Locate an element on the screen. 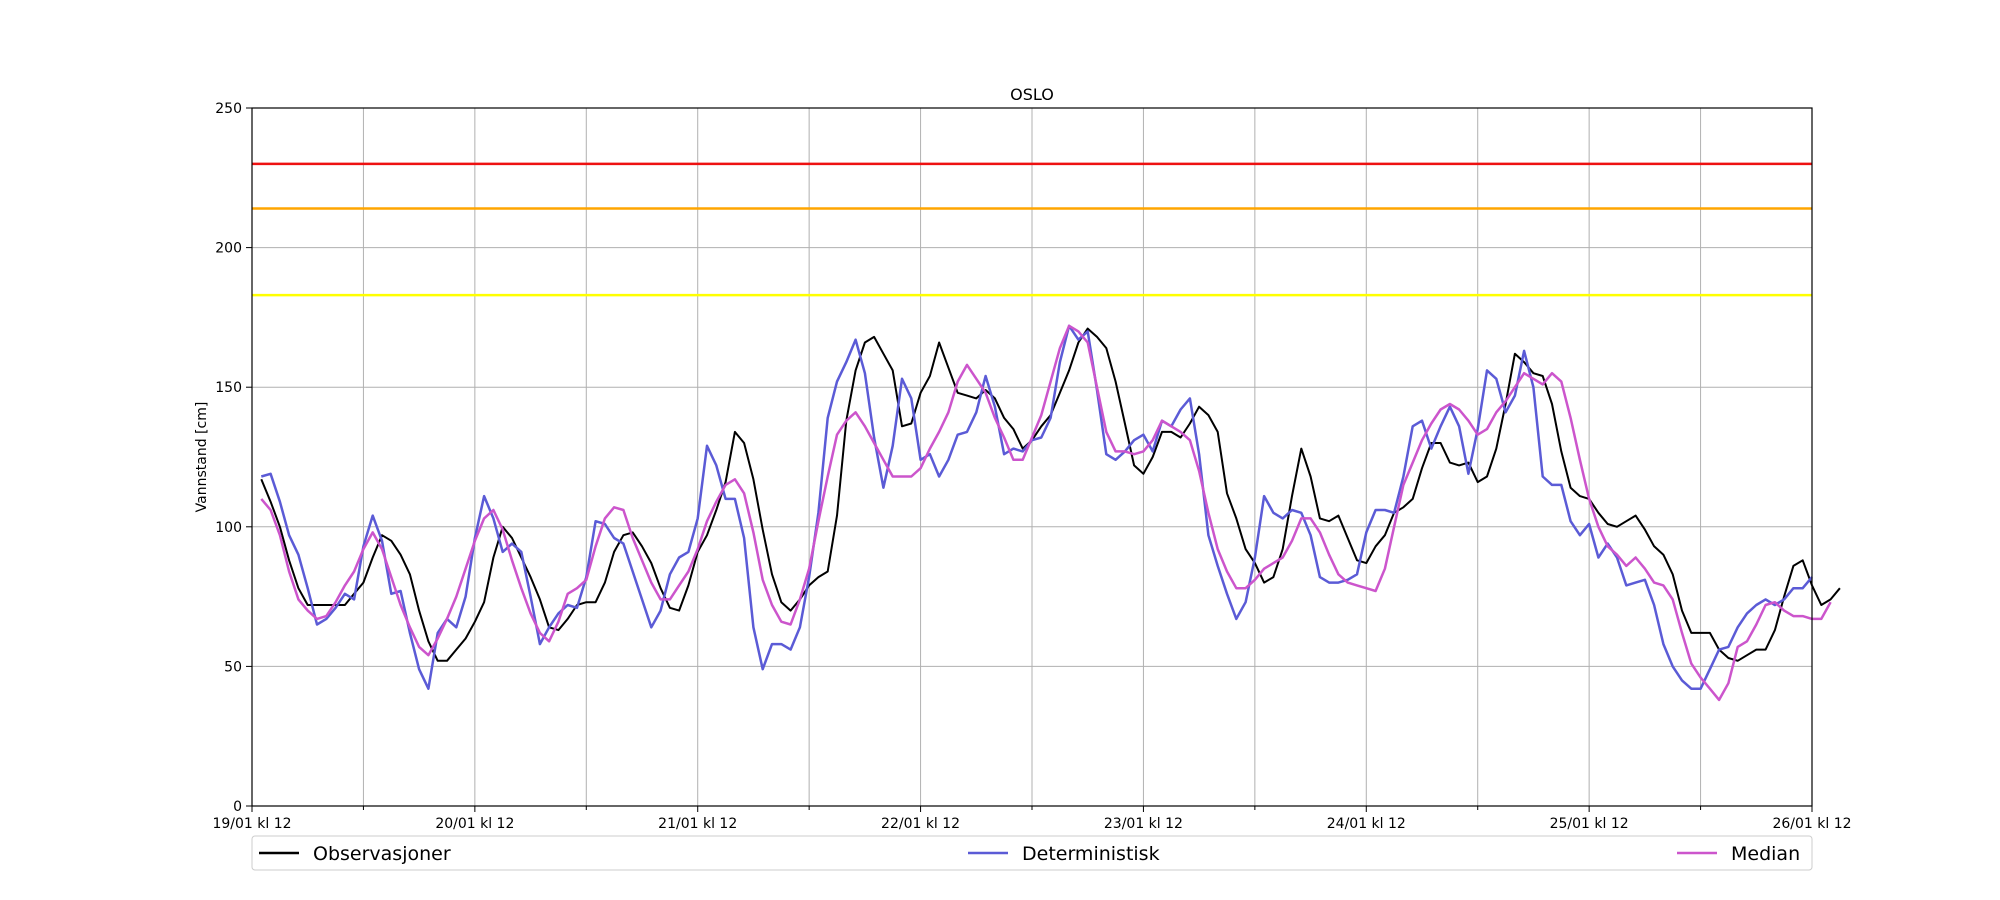 The height and width of the screenshot is (900, 2000). y-tick-label: 200 is located at coordinates (228, 249).